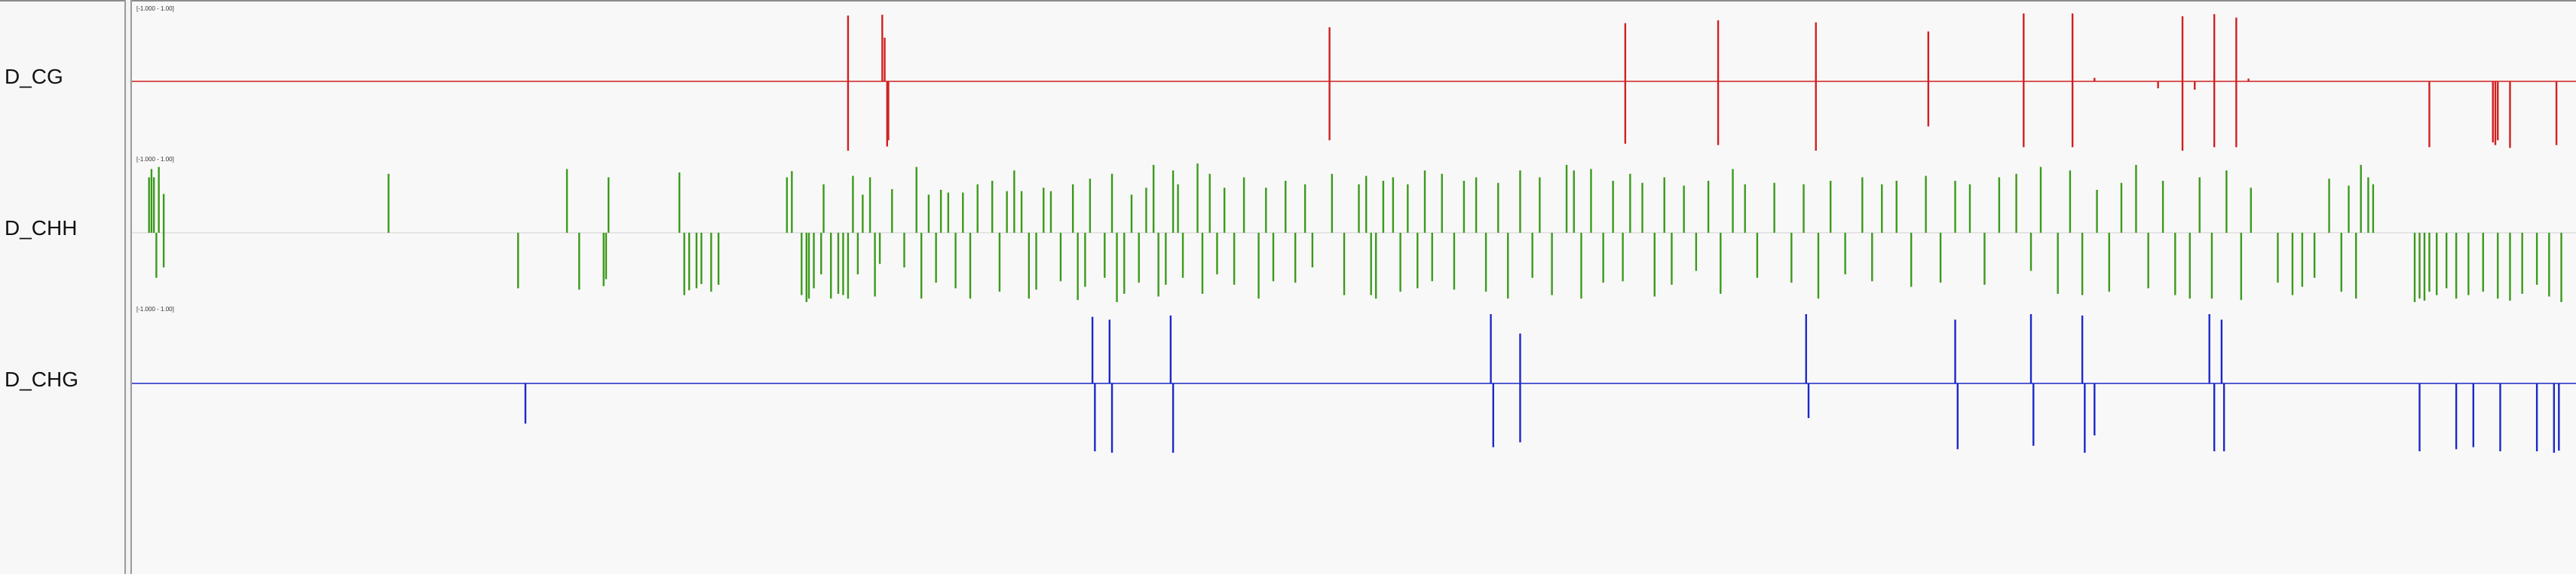  What do you see at coordinates (34, 76) in the screenshot?
I see `track-name-cg: D_CG` at bounding box center [34, 76].